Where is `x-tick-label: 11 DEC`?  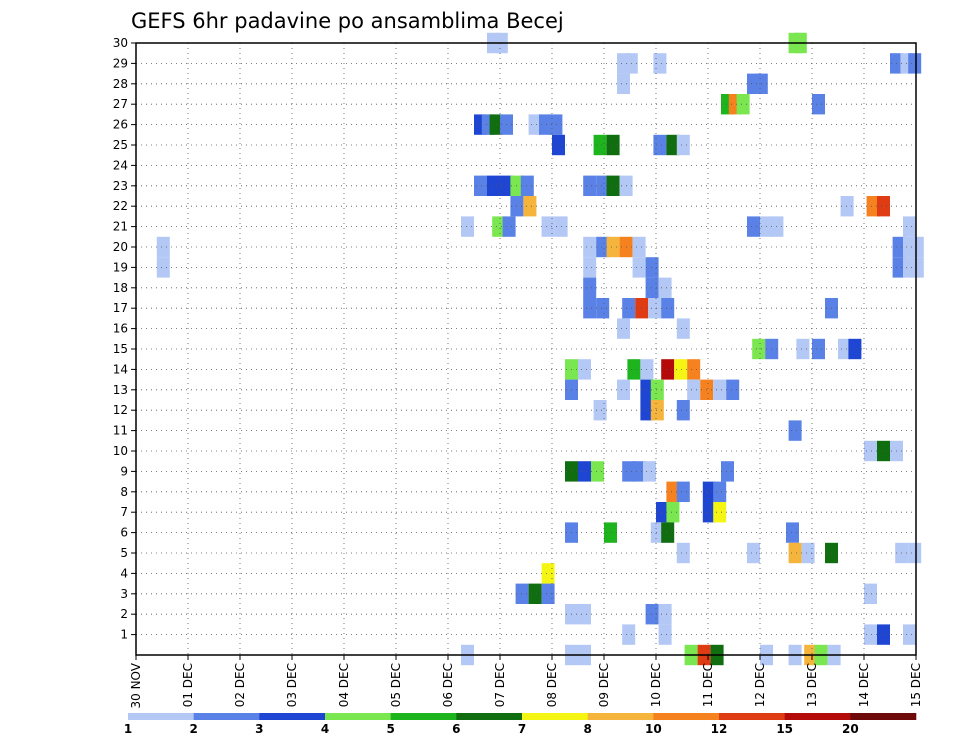
x-tick-label: 11 DEC is located at coordinates (708, 685).